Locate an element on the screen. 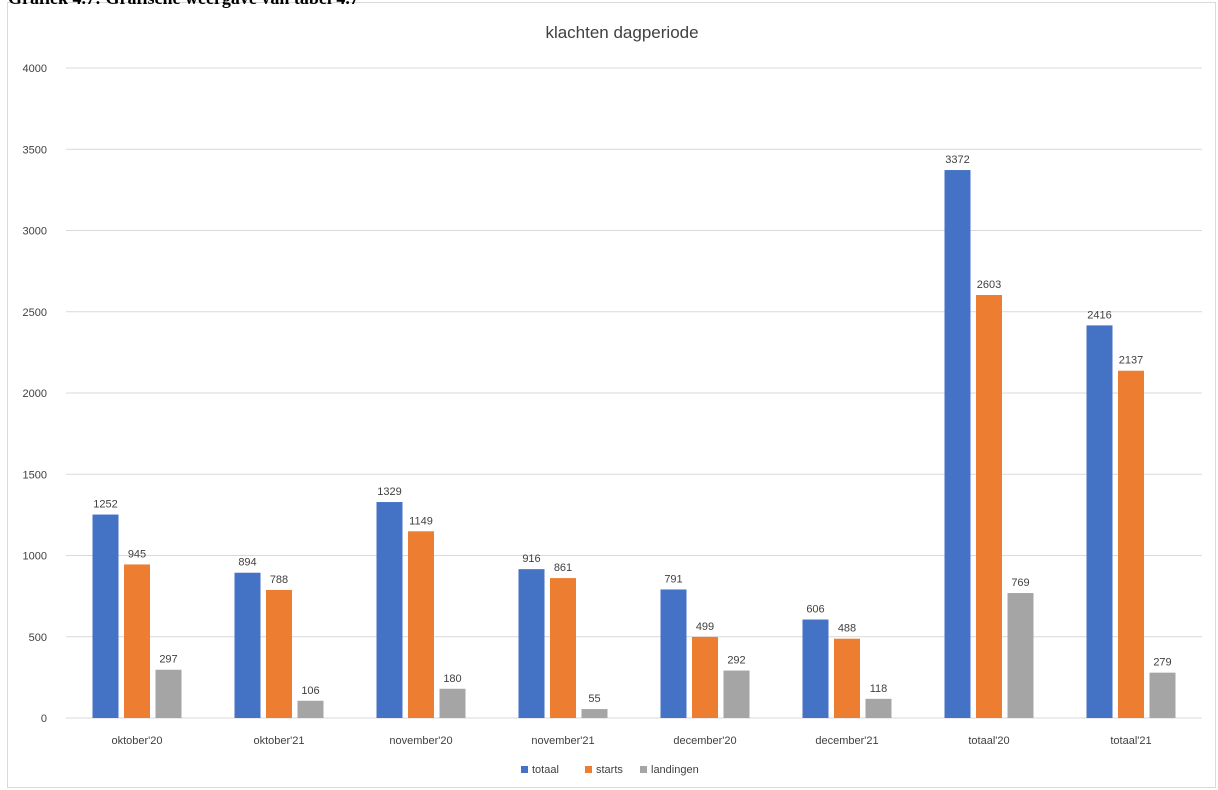 The width and height of the screenshot is (1218, 790). data-label: 916 is located at coordinates (531, 559).